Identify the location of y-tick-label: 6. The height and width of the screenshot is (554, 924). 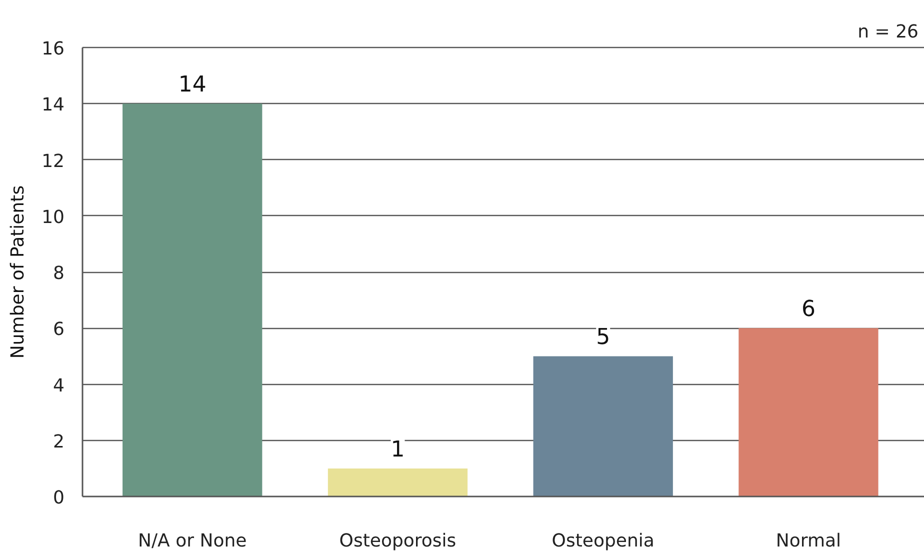
(58, 329).